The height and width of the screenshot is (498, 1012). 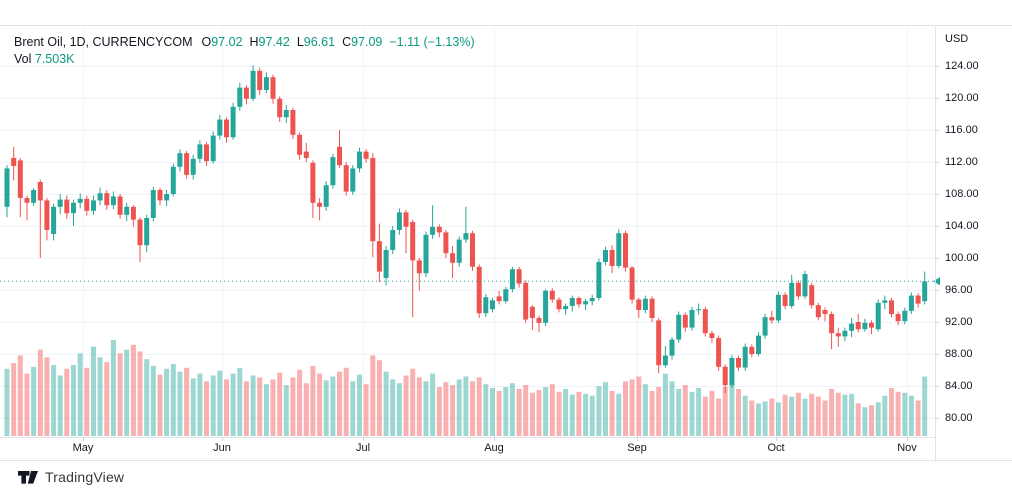 What do you see at coordinates (776, 448) in the screenshot?
I see `time-axis-label: Oct` at bounding box center [776, 448].